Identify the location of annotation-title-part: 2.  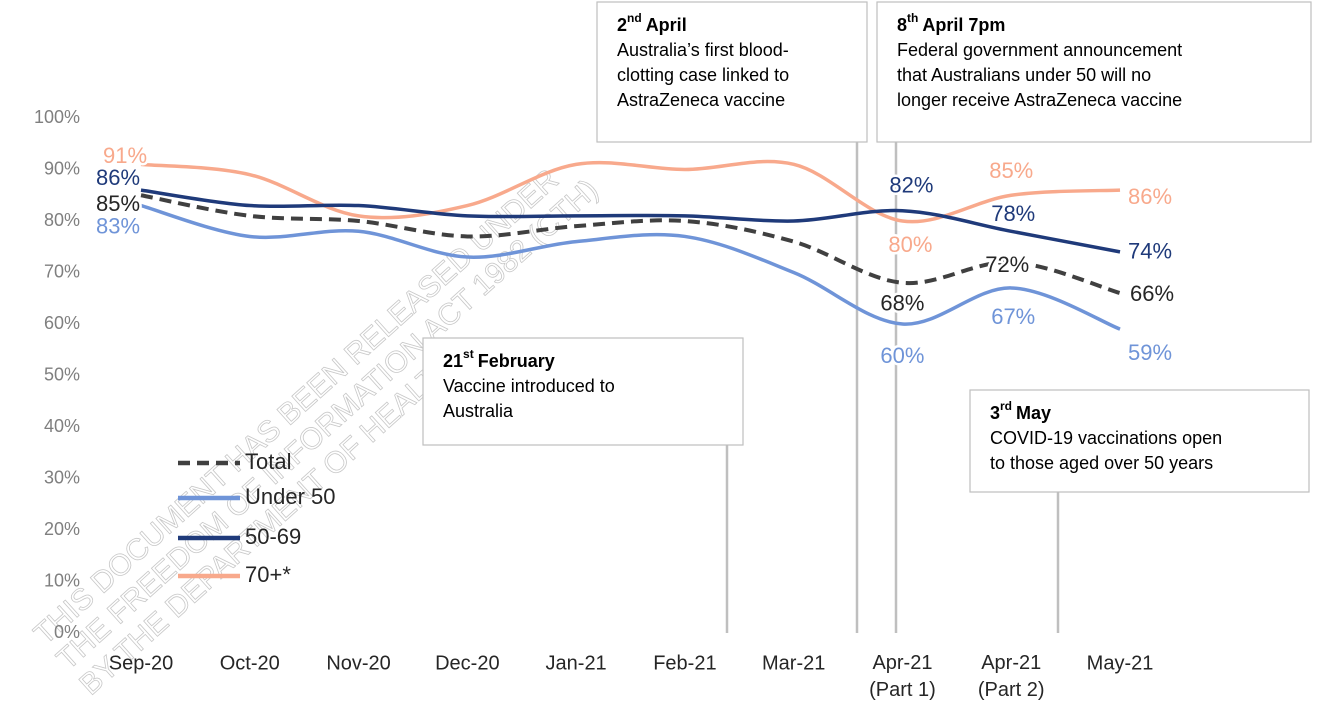
(622, 25).